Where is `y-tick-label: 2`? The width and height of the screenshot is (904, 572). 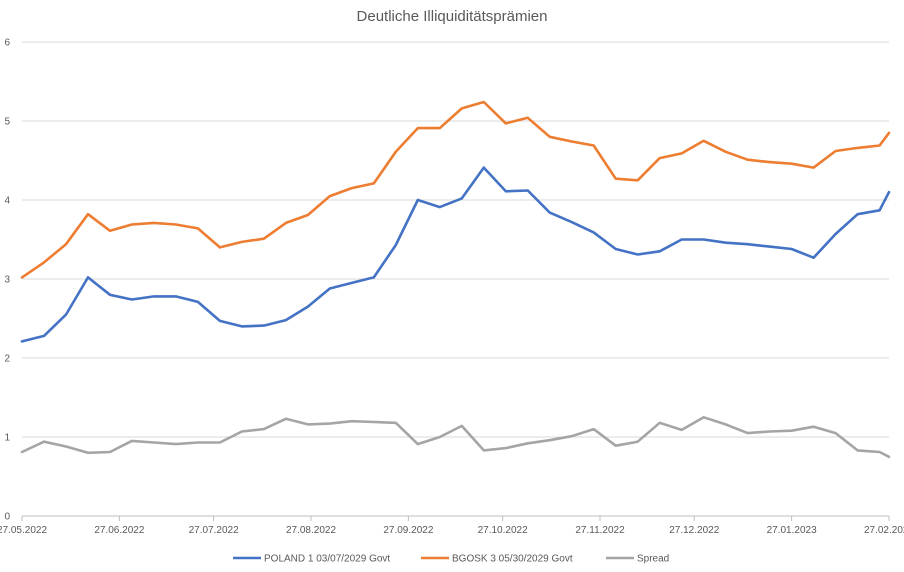
y-tick-label: 2 is located at coordinates (7, 359).